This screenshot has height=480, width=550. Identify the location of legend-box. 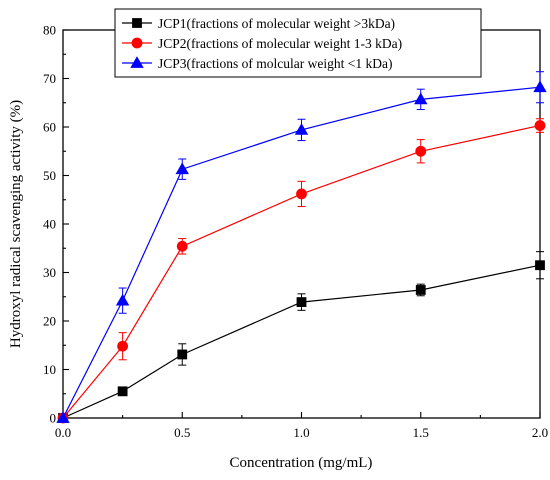
(298, 43).